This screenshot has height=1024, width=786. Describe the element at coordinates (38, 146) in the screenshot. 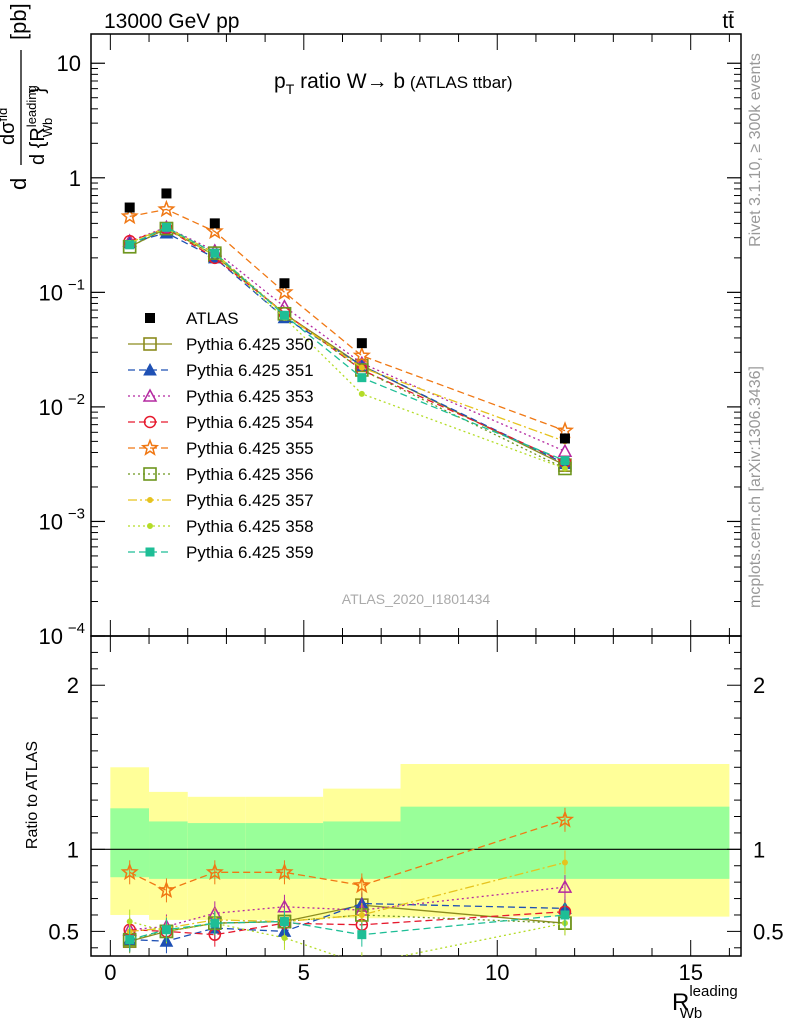

I see `ylabel-den-prefix: d {R` at that location.